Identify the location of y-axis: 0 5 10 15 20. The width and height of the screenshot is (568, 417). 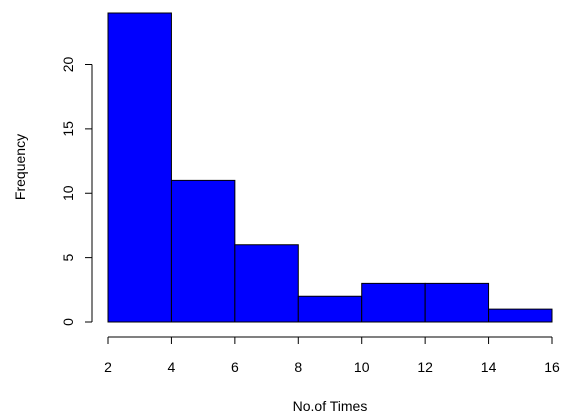
(76, 191).